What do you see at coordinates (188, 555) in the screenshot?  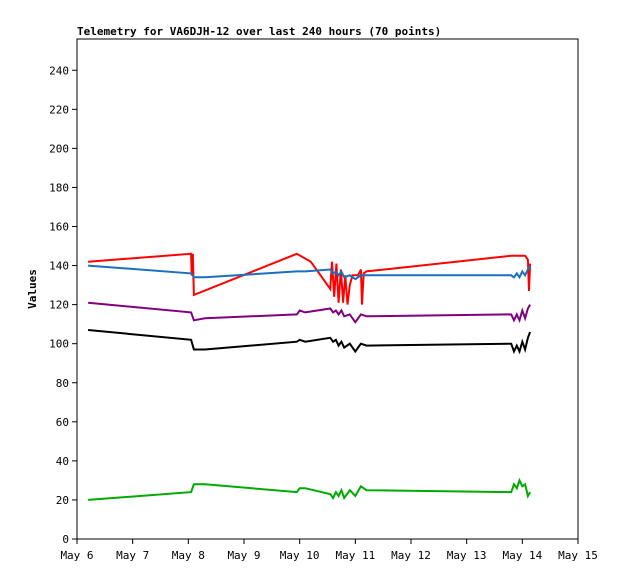 I see `x-tick-label: May 8` at bounding box center [188, 555].